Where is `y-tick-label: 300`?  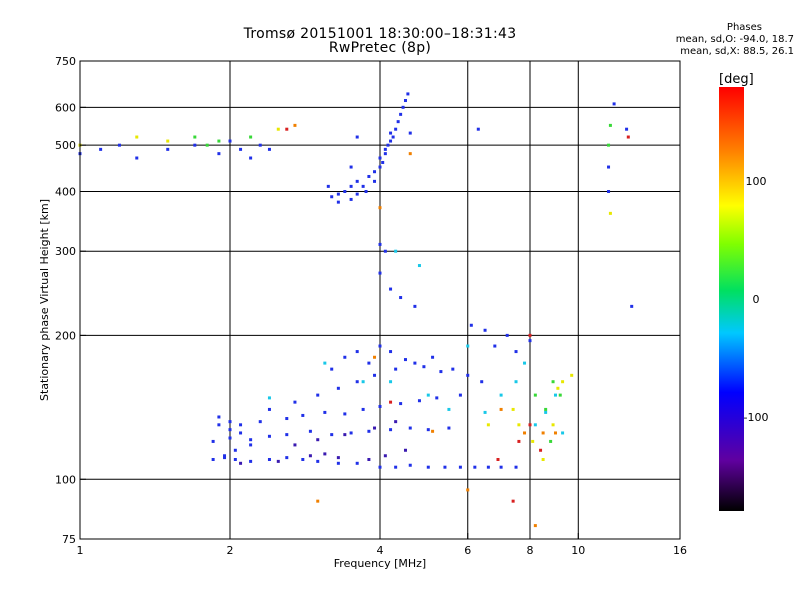
y-tick-label: 300 is located at coordinates (65, 251).